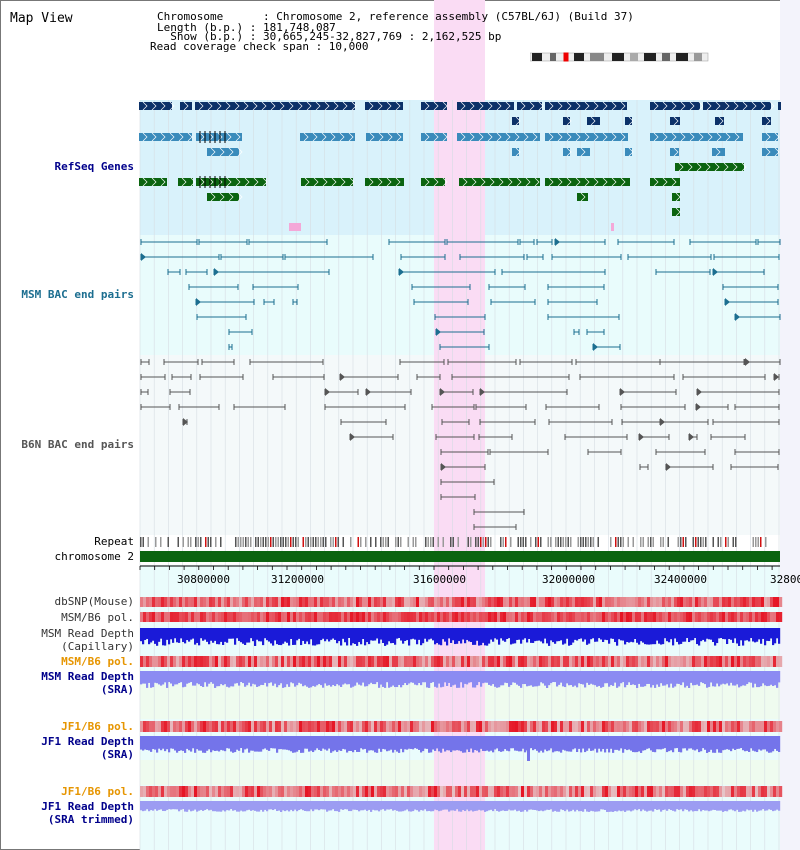  Describe the element at coordinates (680, 579) in the screenshot. I see `axis-tick-label: 32400000` at that location.